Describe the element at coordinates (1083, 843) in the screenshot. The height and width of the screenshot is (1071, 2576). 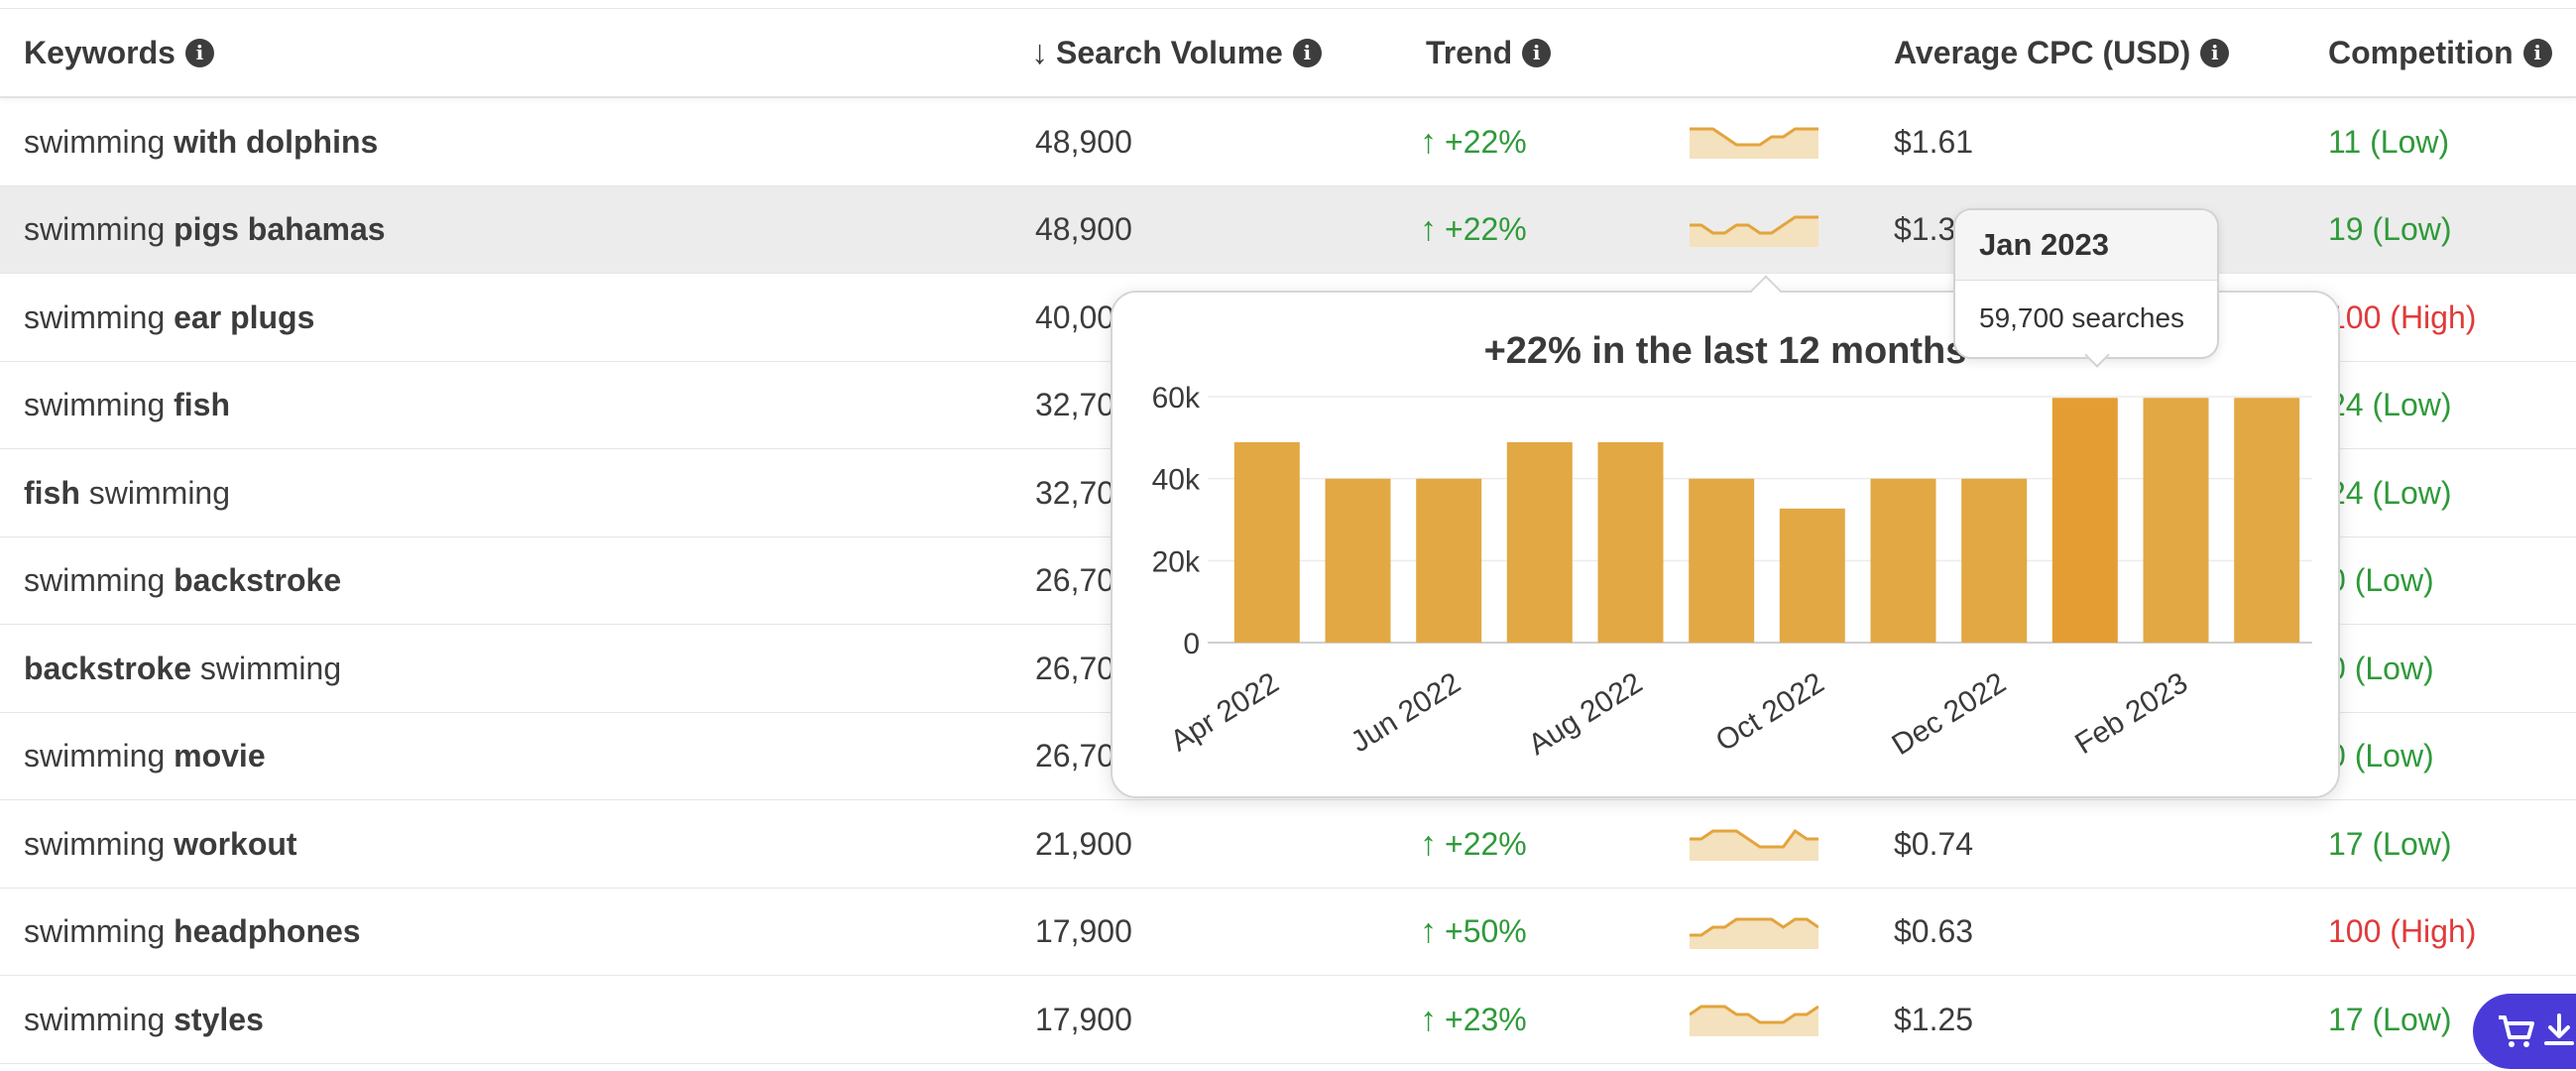
I see `search-volume-cell: 21,900` at that location.